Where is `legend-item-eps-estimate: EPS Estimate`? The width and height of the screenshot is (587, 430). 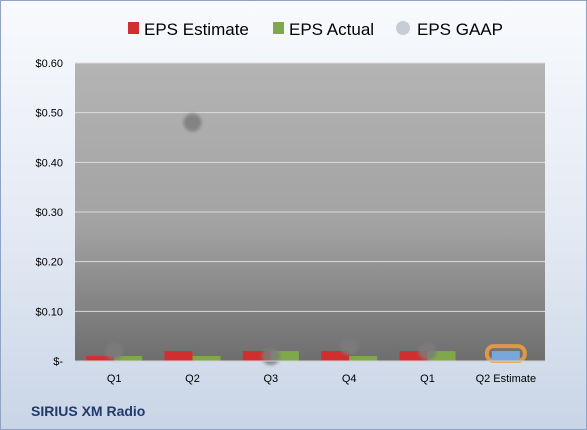
legend-item-eps-estimate: EPS Estimate is located at coordinates (188, 29).